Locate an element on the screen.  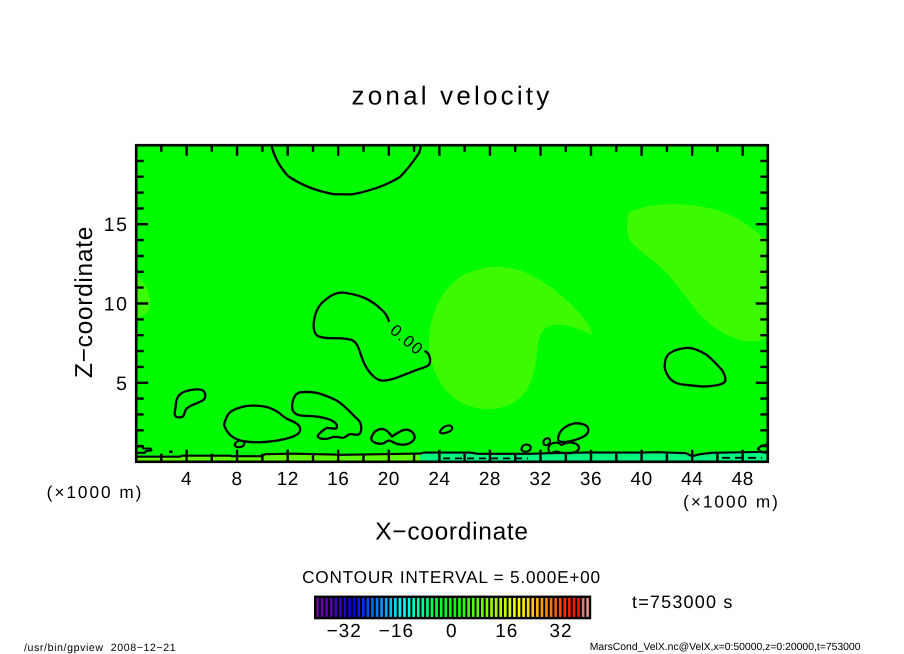
svg-text: 15 is located at coordinates (116, 225).